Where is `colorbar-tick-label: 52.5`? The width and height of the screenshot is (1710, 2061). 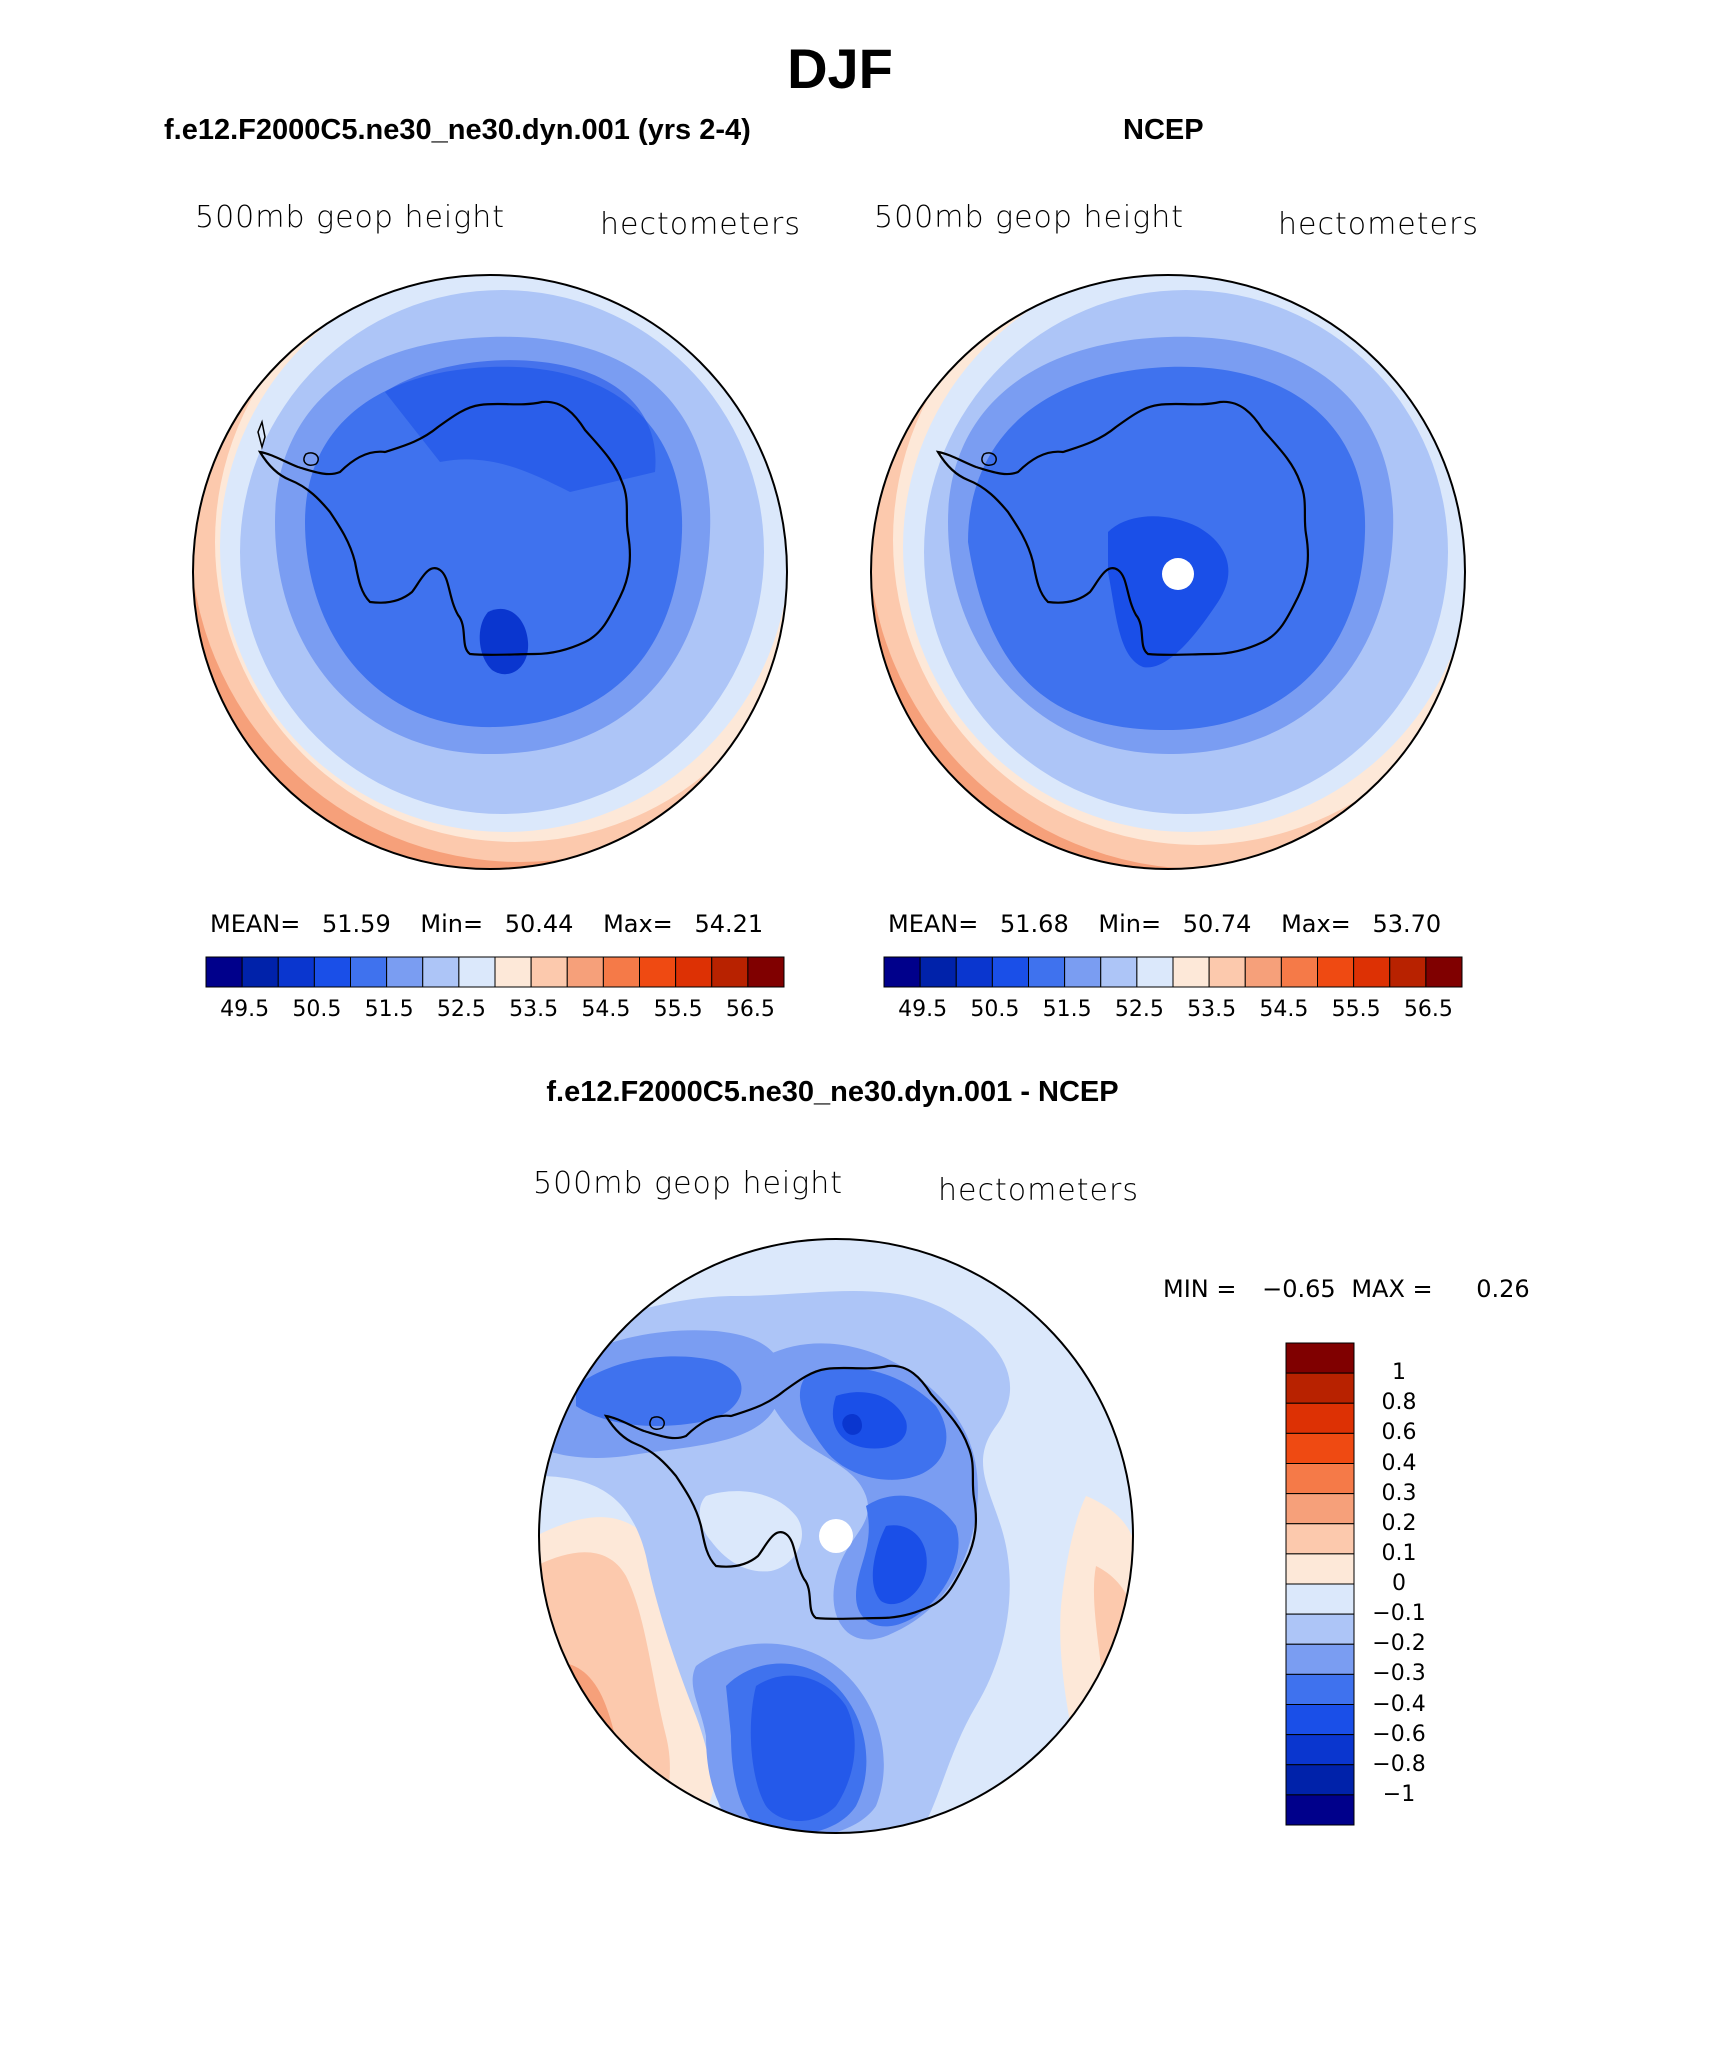
colorbar-tick-label: 52.5 is located at coordinates (461, 1009).